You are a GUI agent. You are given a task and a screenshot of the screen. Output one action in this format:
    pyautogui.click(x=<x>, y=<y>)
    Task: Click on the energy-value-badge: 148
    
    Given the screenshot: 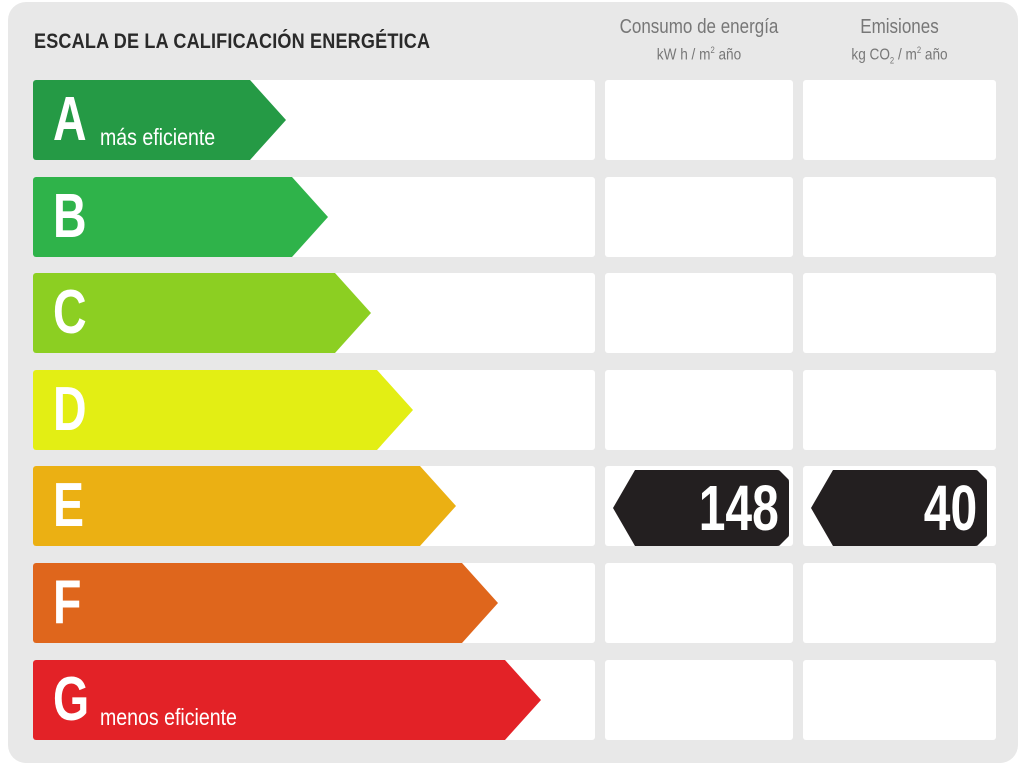 What is the action you would take?
    pyautogui.click(x=701, y=508)
    